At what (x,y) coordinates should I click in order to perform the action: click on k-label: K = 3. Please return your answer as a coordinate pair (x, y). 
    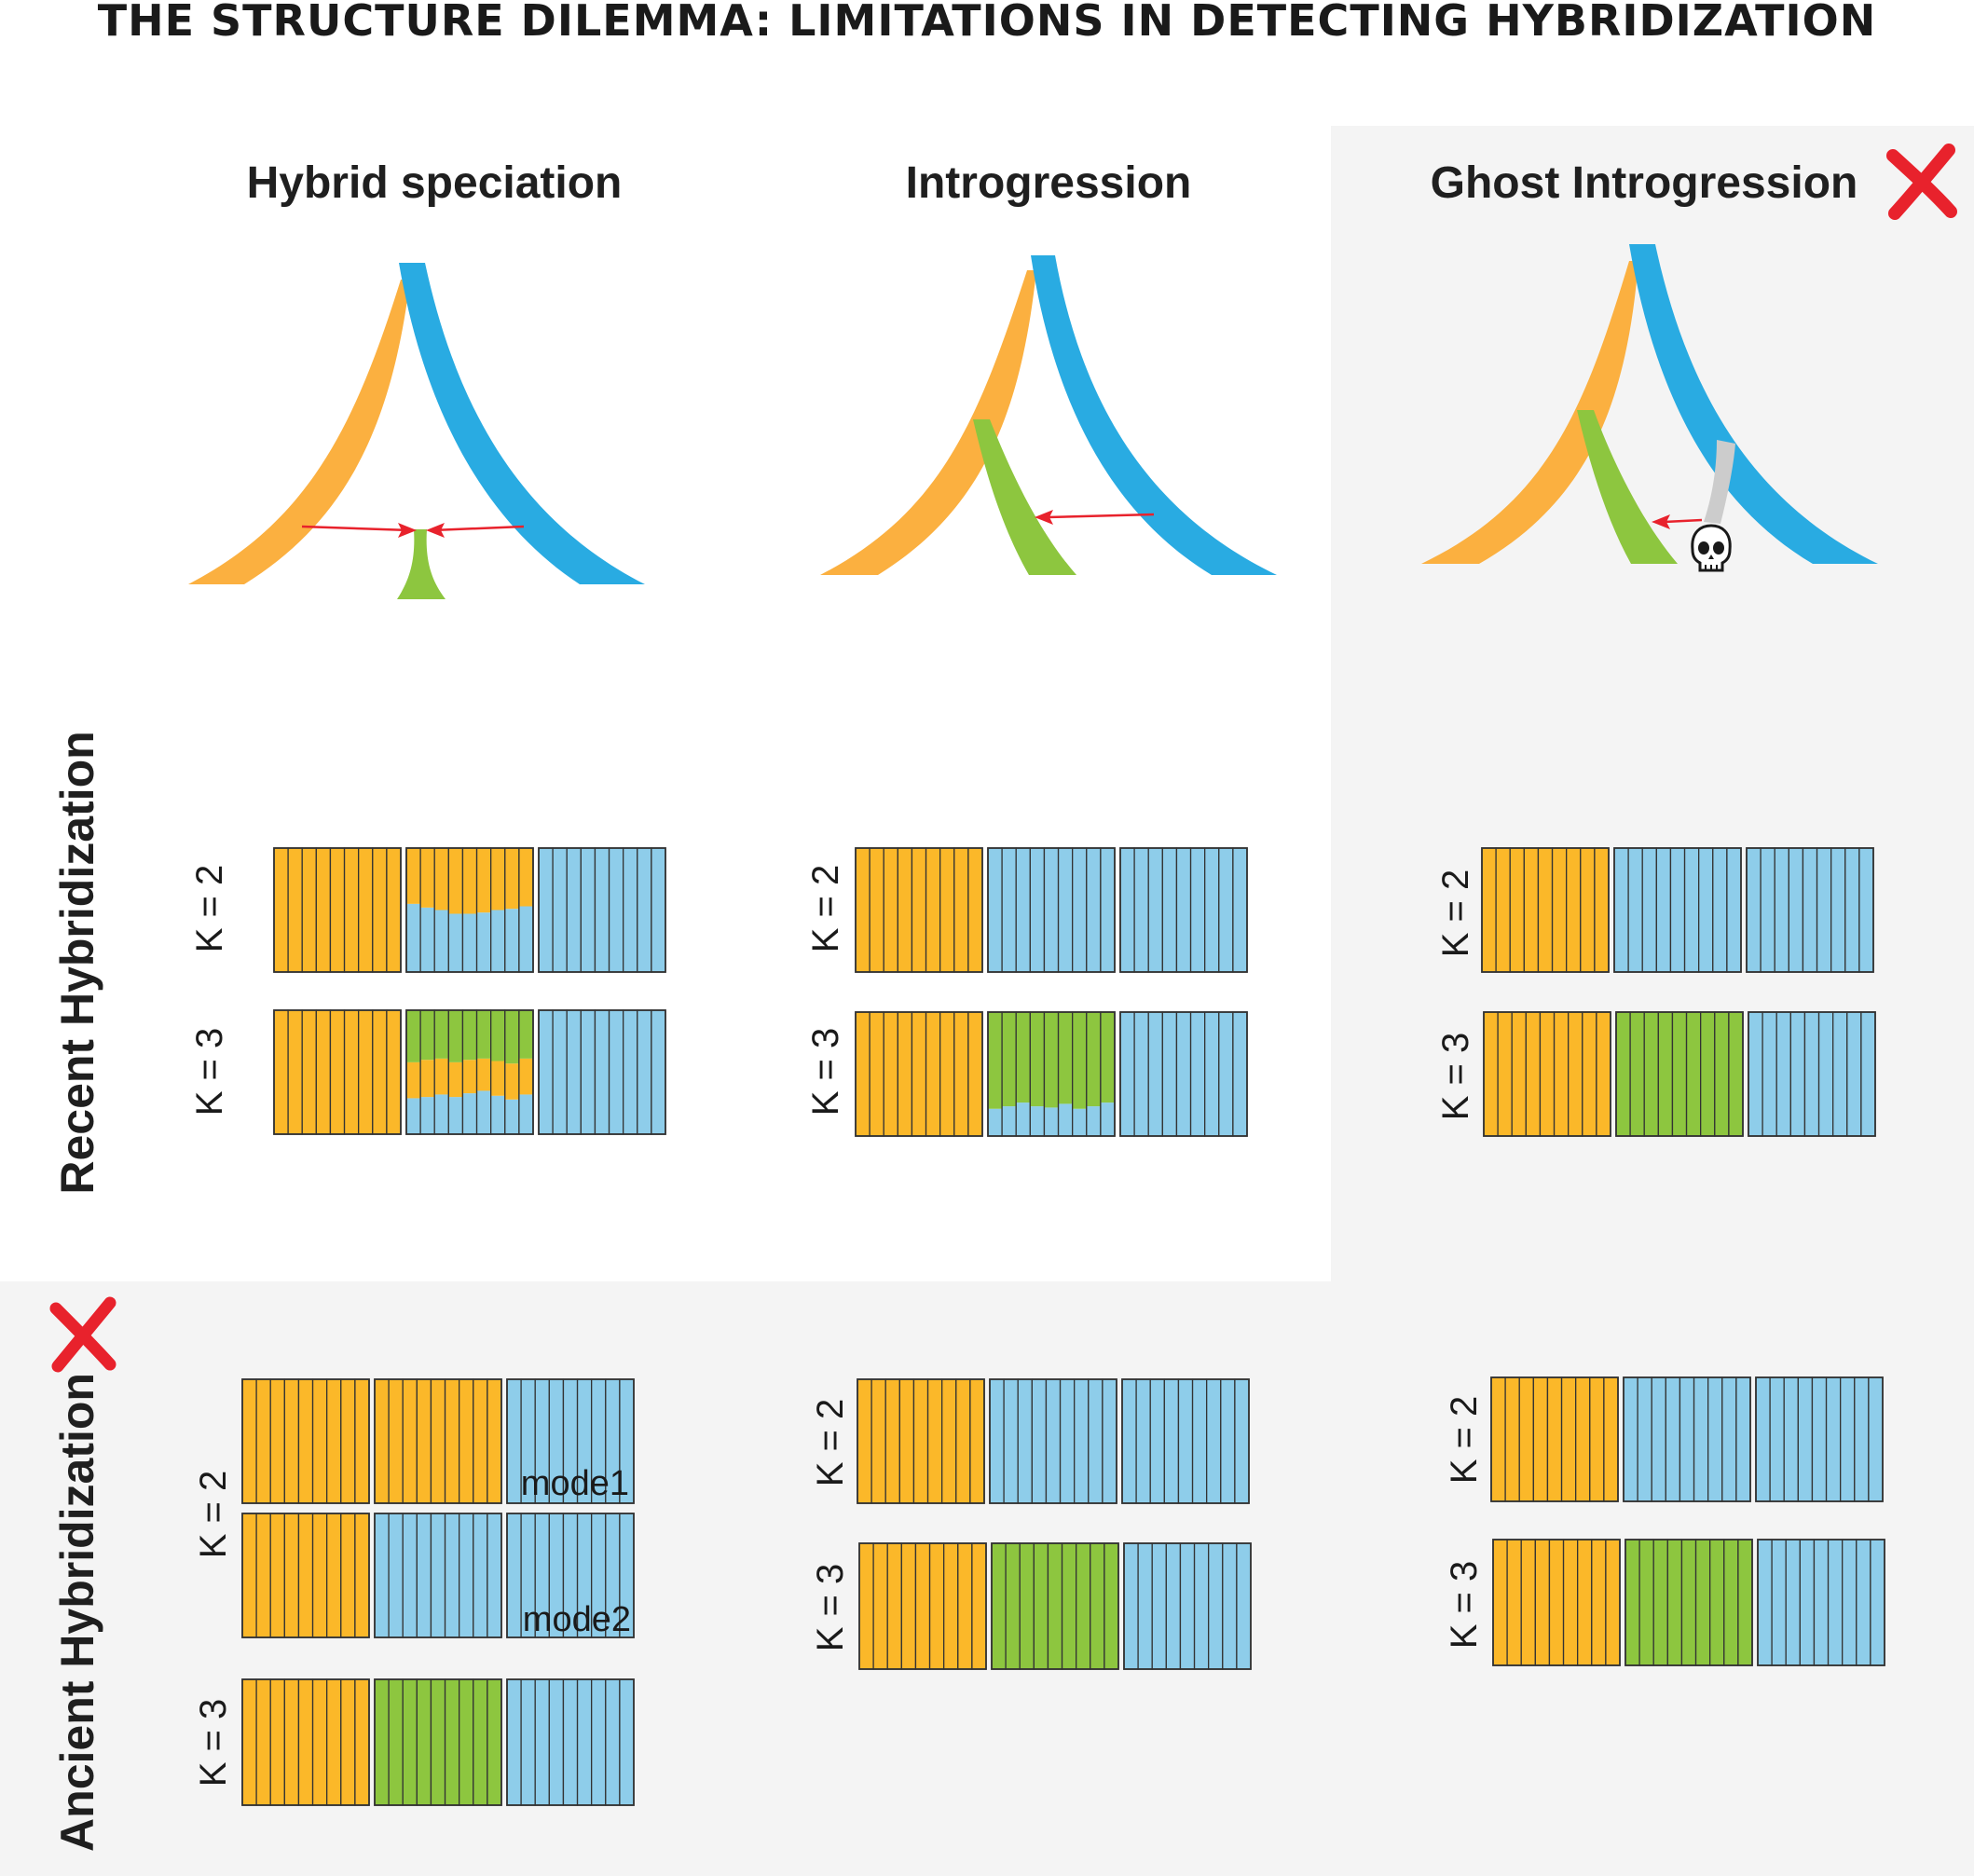
    Looking at the image, I should click on (1455, 1077).